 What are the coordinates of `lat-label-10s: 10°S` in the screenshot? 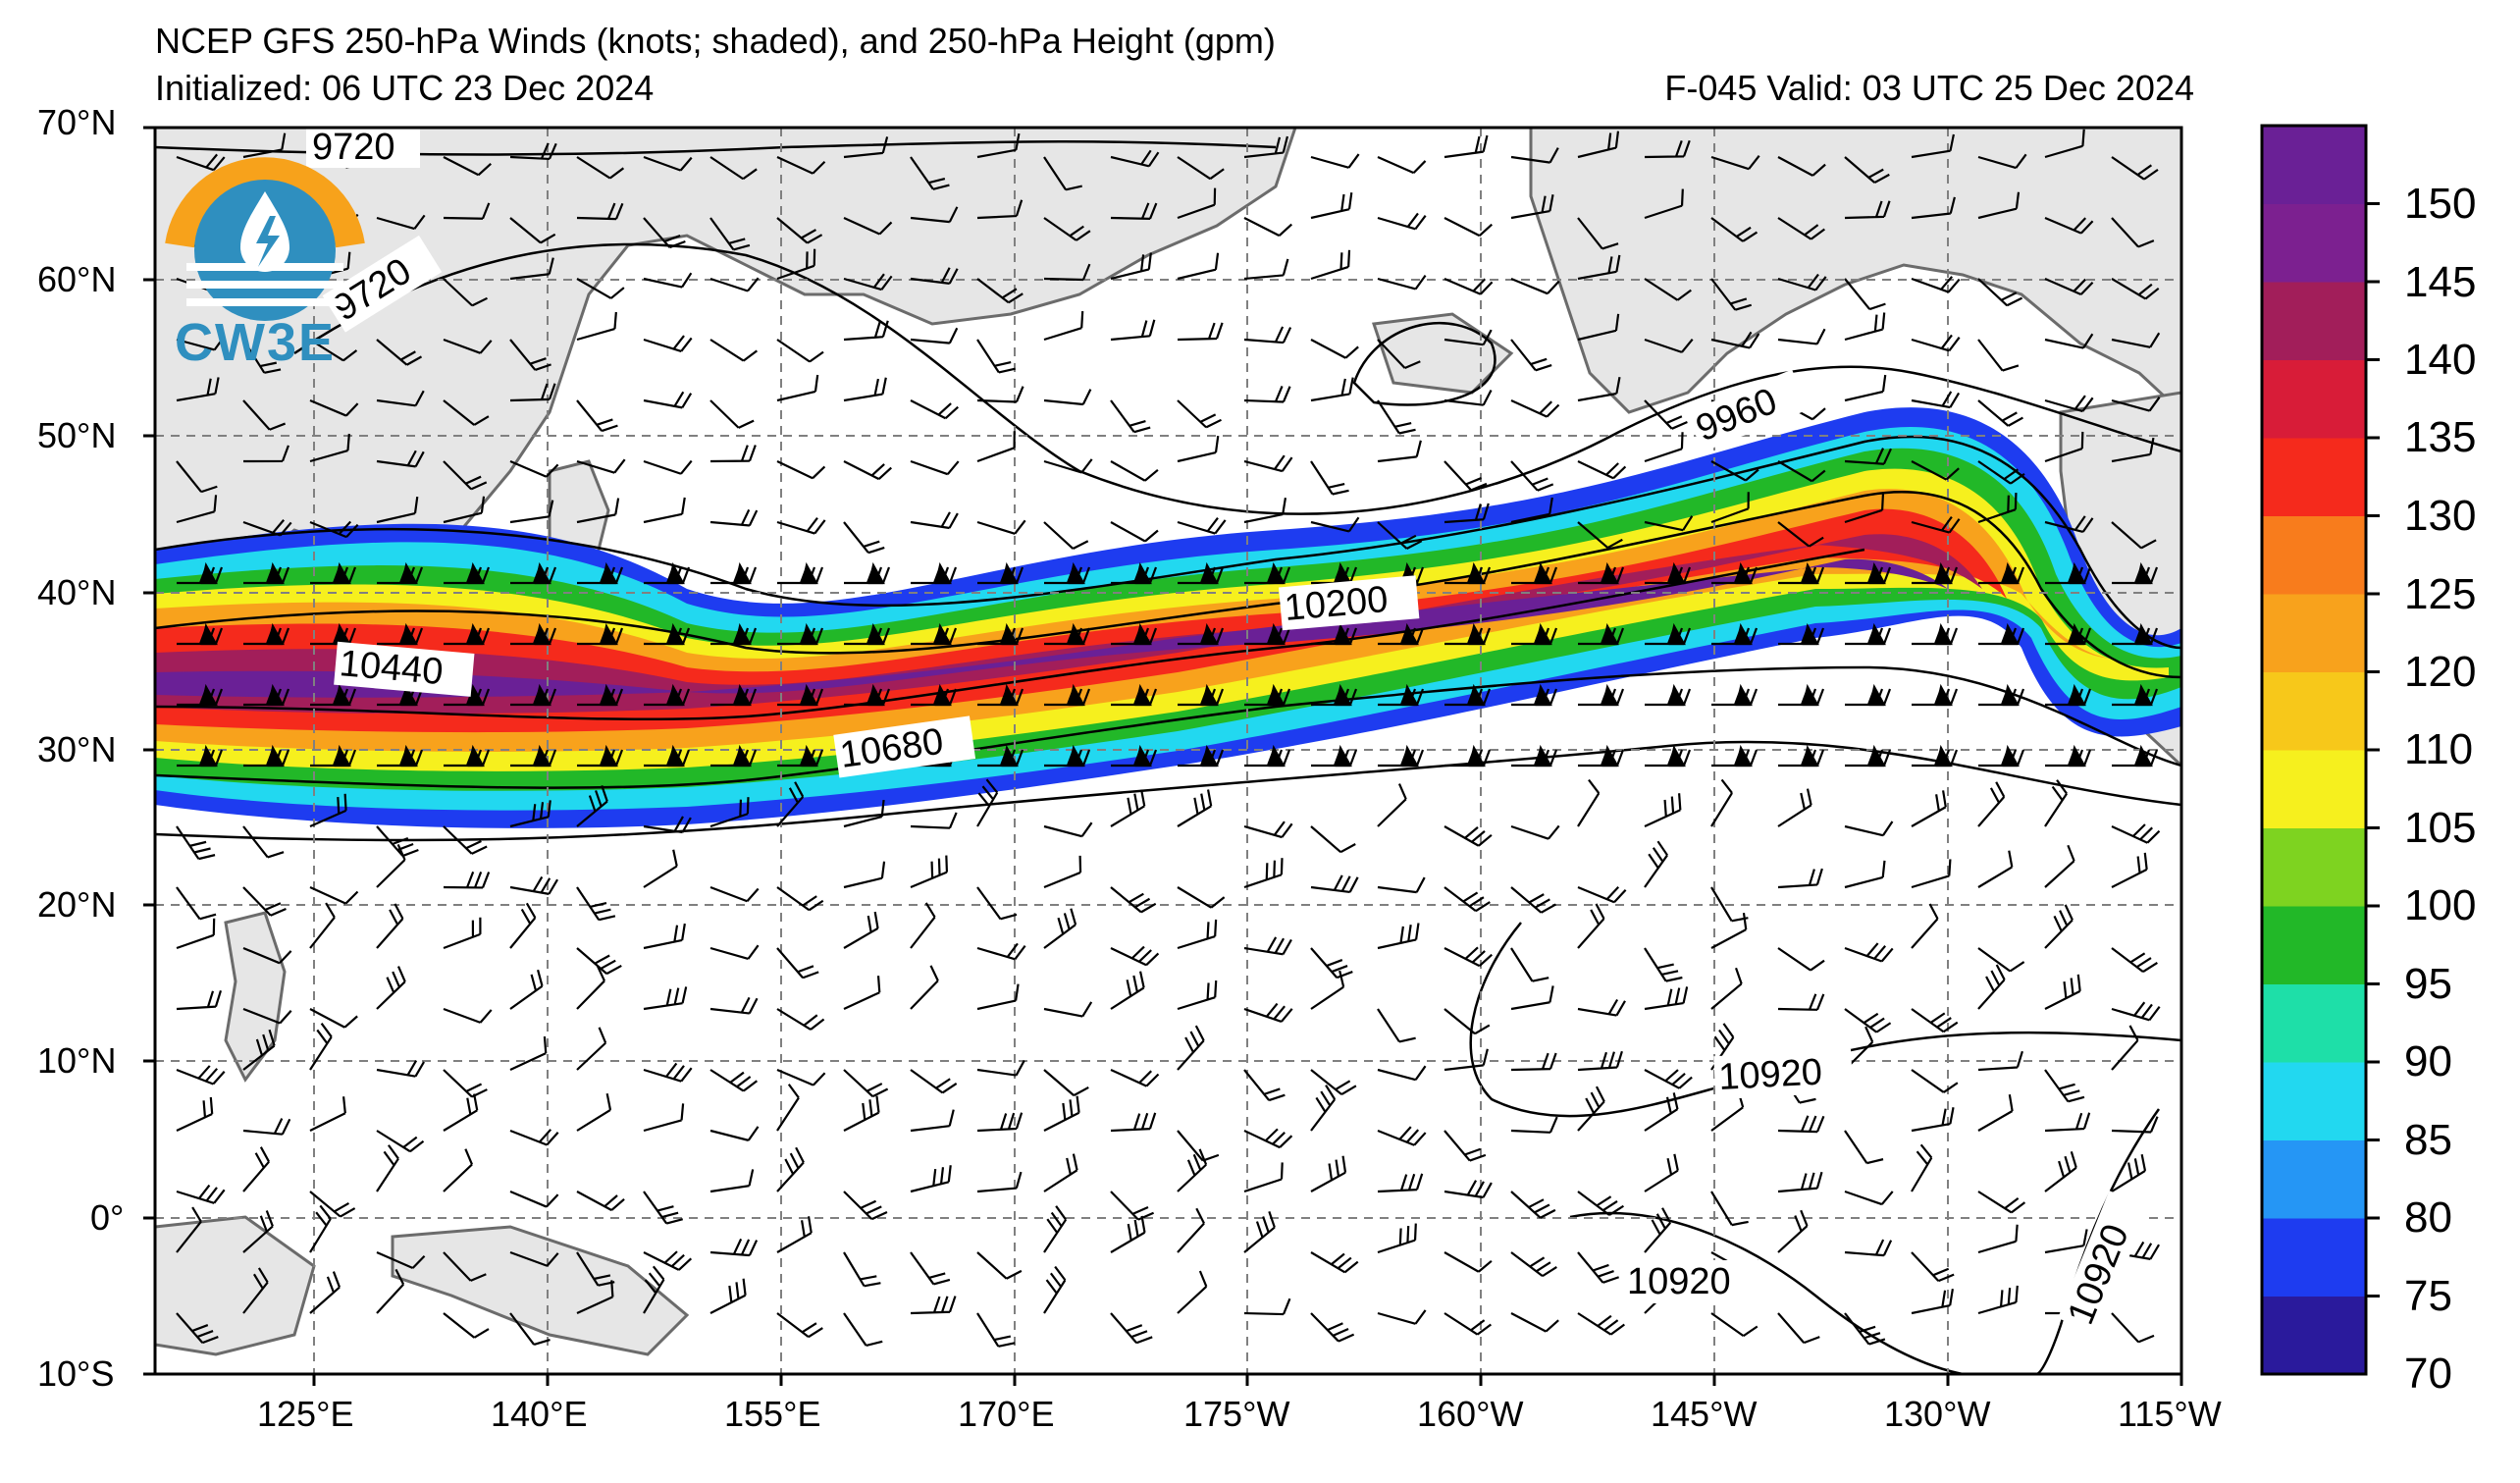 It's located at (76, 1373).